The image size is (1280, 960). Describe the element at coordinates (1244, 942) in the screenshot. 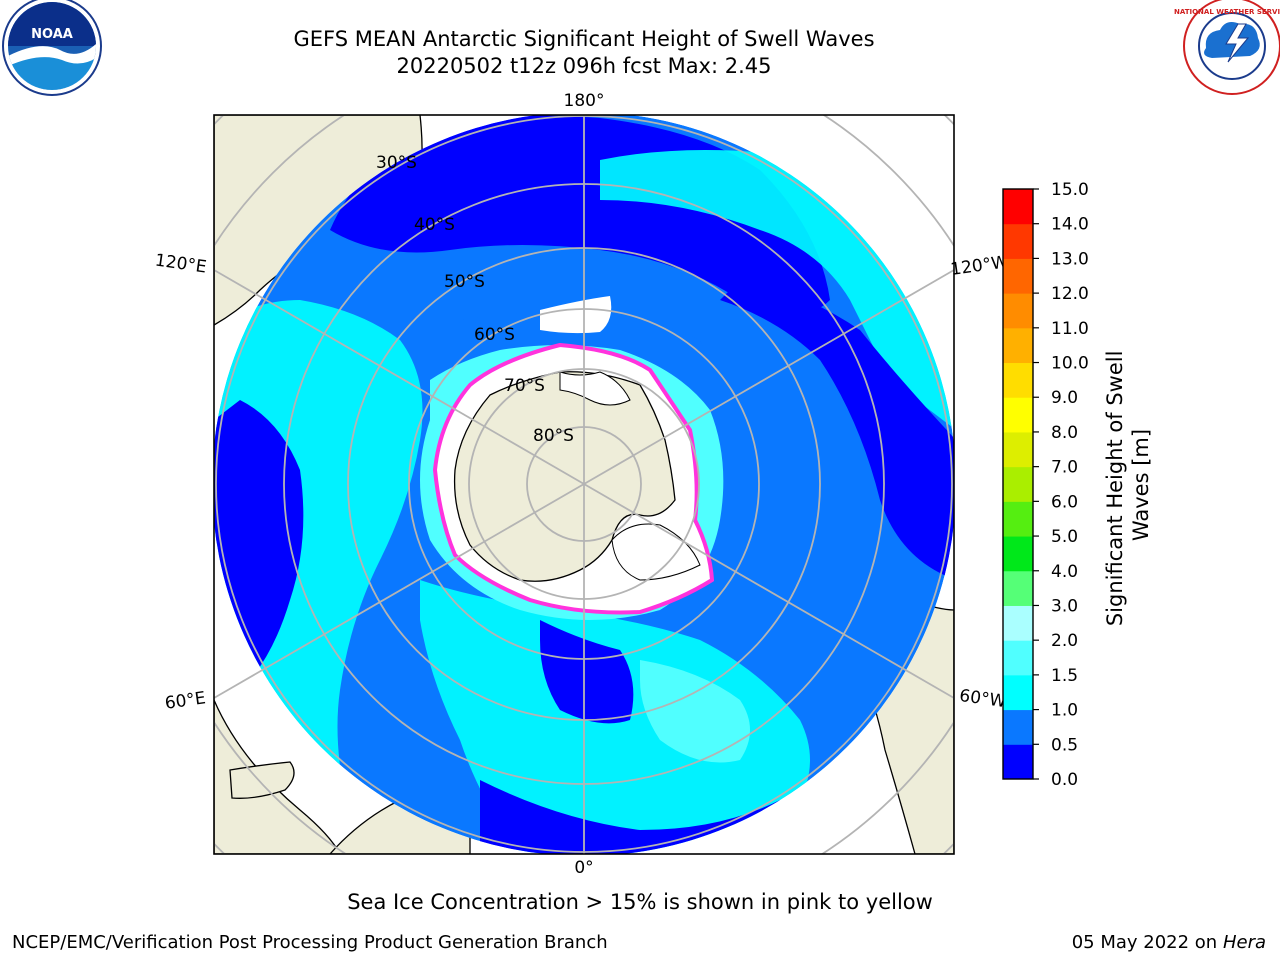

I see `host-name: Hera` at that location.